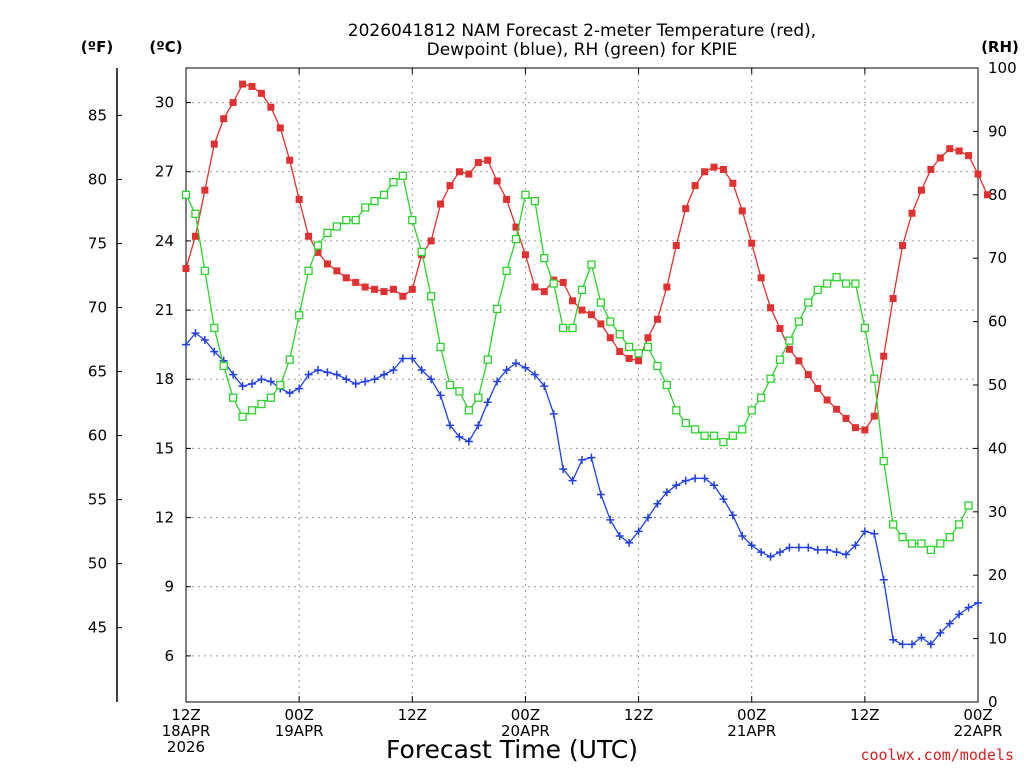  Describe the element at coordinates (512, 749) in the screenshot. I see `x-axis-label: Forecast Time (UTC)` at that location.